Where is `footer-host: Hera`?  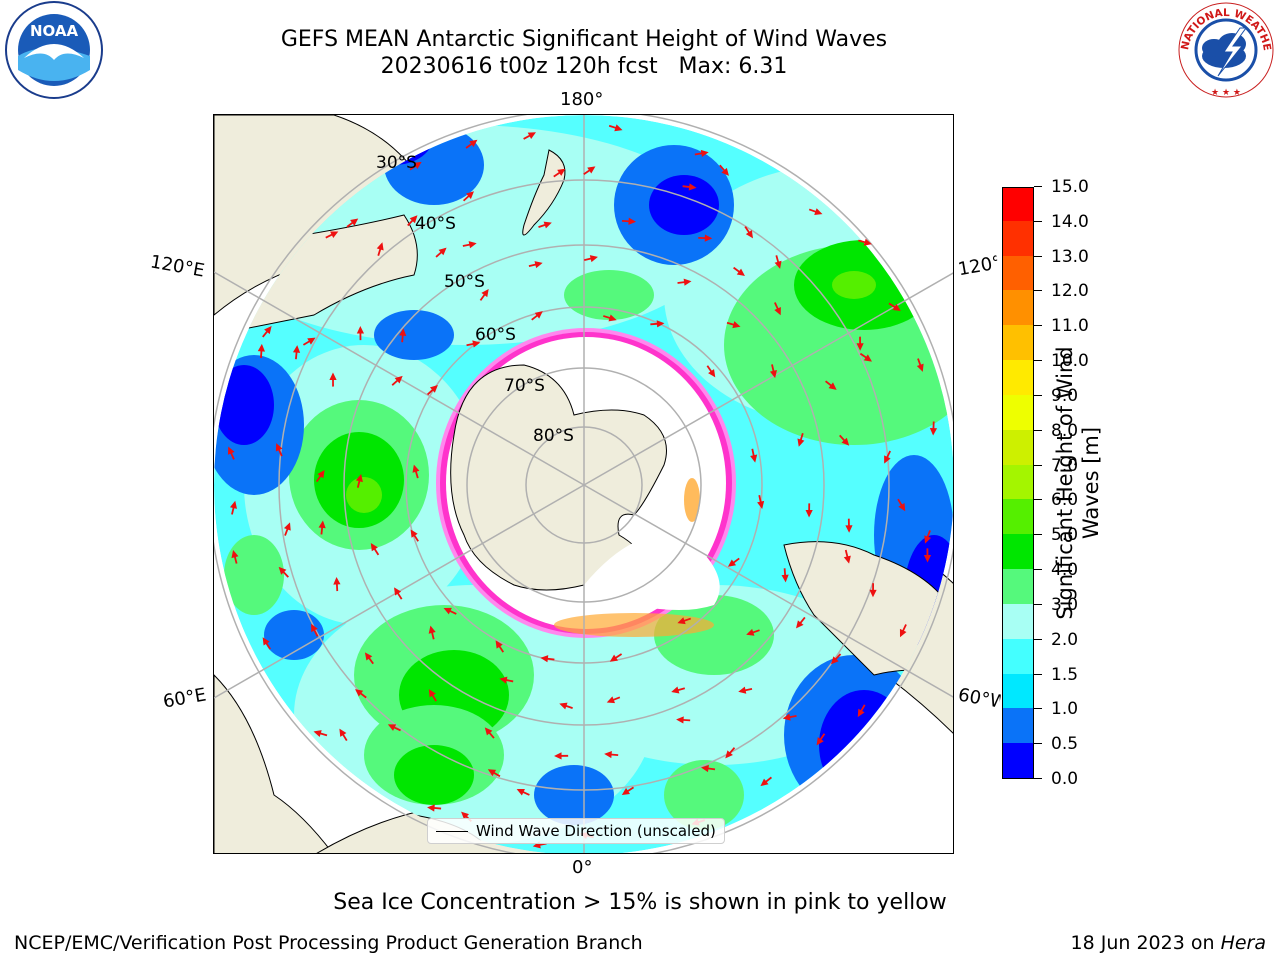 footer-host: Hera is located at coordinates (1243, 943).